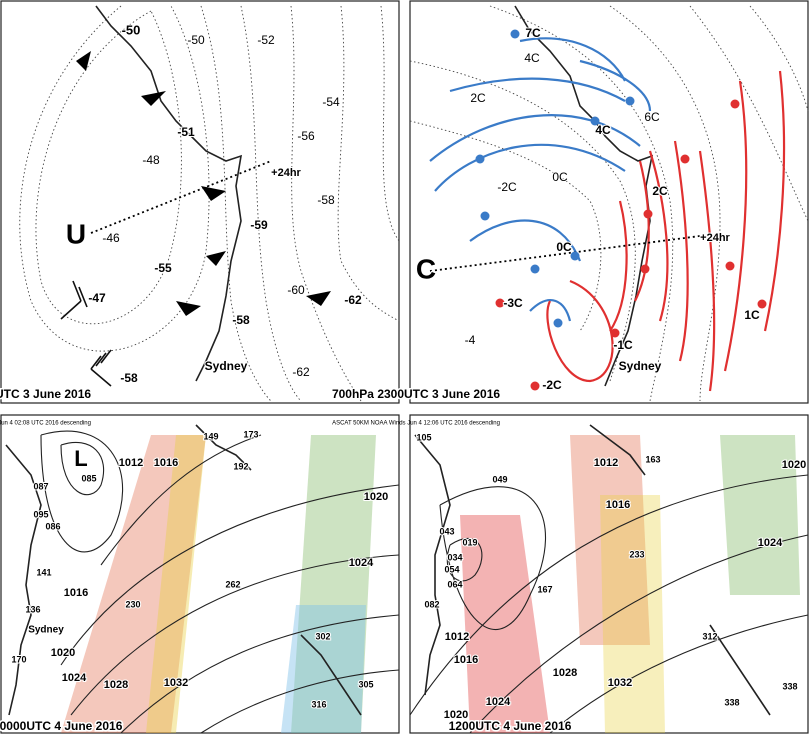 The width and height of the screenshot is (810, 734). Describe the element at coordinates (111, 238) in the screenshot. I see `map-label: -46` at that location.